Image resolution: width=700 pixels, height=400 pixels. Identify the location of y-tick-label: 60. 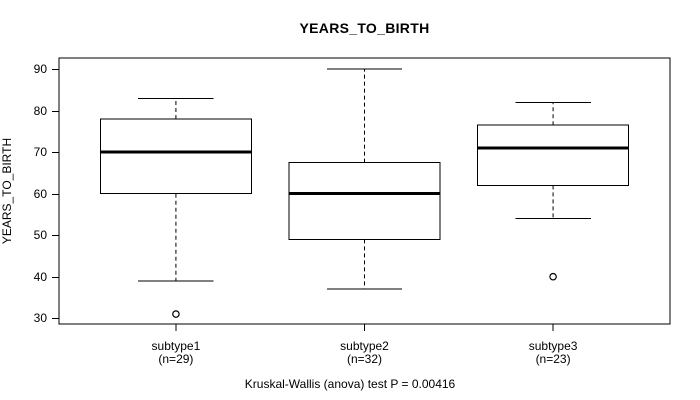
(40, 193).